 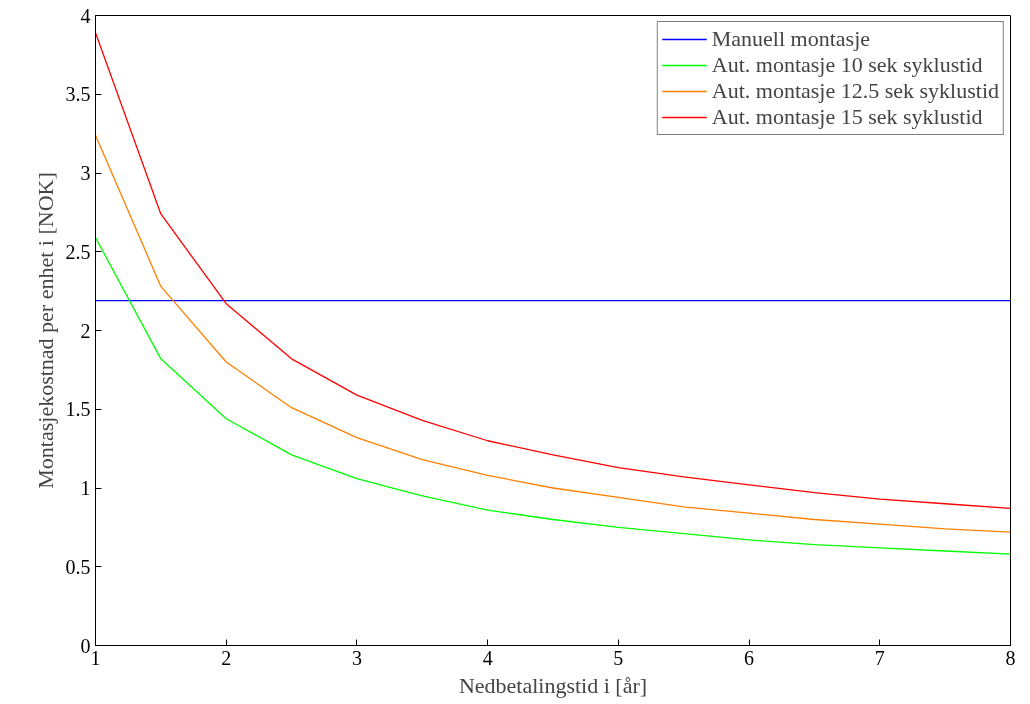 I want to click on legend-label: Aut. montasje 10 sek syklustid, so click(x=847, y=65).